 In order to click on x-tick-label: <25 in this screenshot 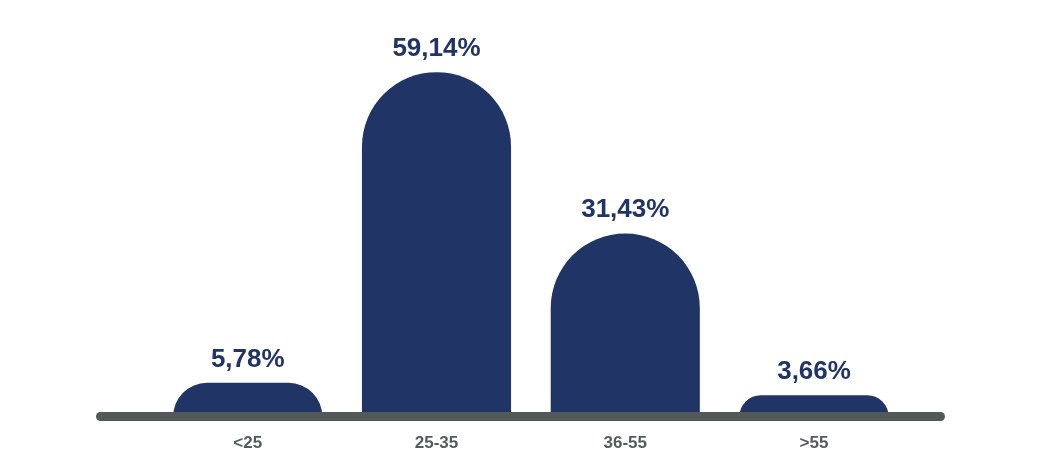, I will do `click(248, 442)`.